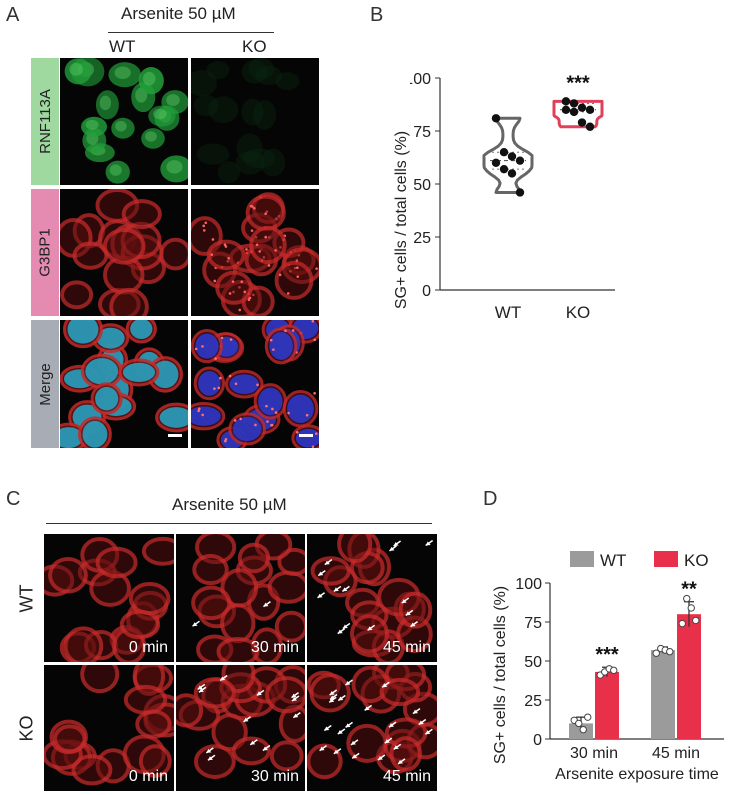 Image resolution: width=737 pixels, height=795 pixels. Describe the element at coordinates (508, 312) in the screenshot. I see `x-tick-label: WT` at that location.